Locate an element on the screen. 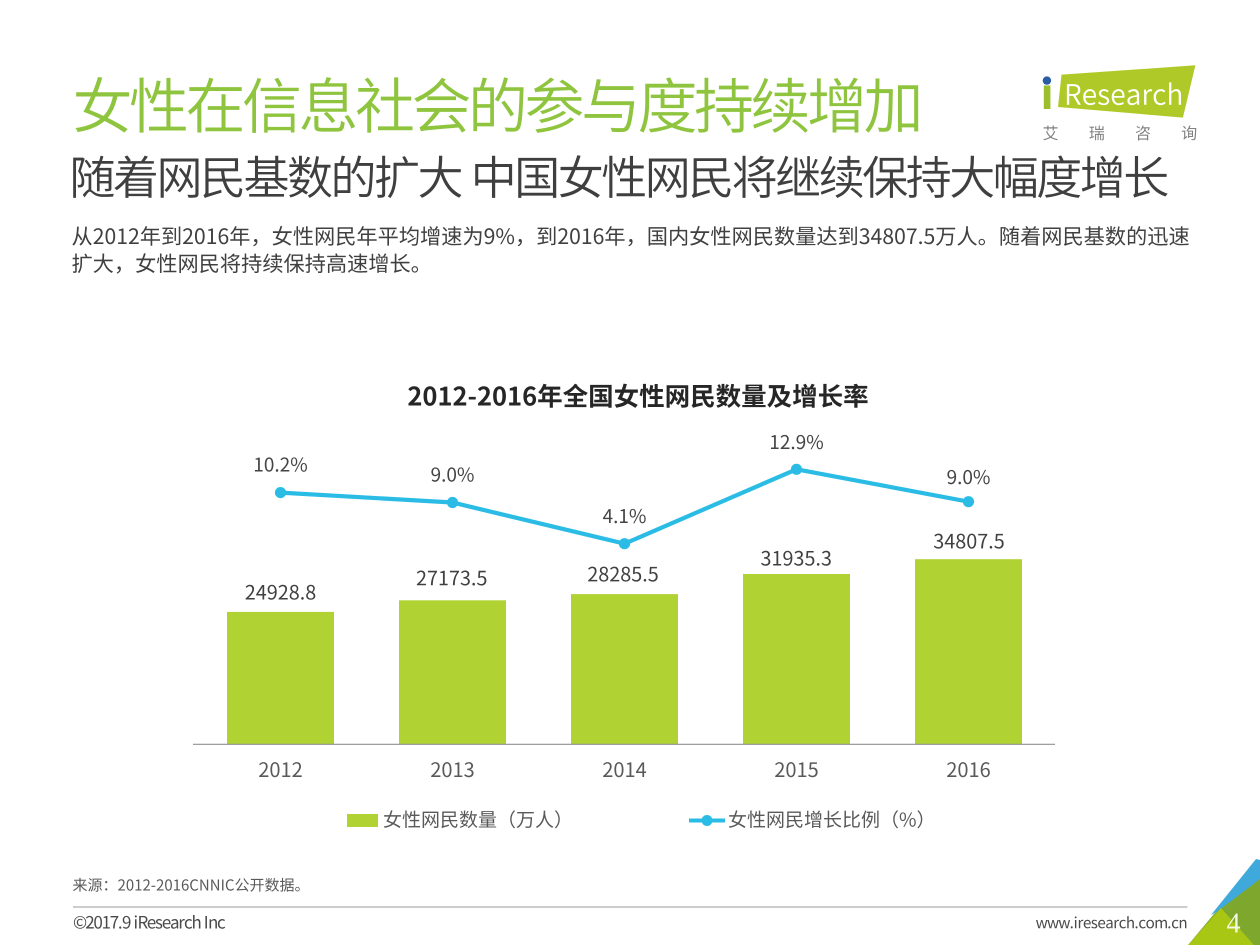  svg-text: 4 is located at coordinates (1234, 924).